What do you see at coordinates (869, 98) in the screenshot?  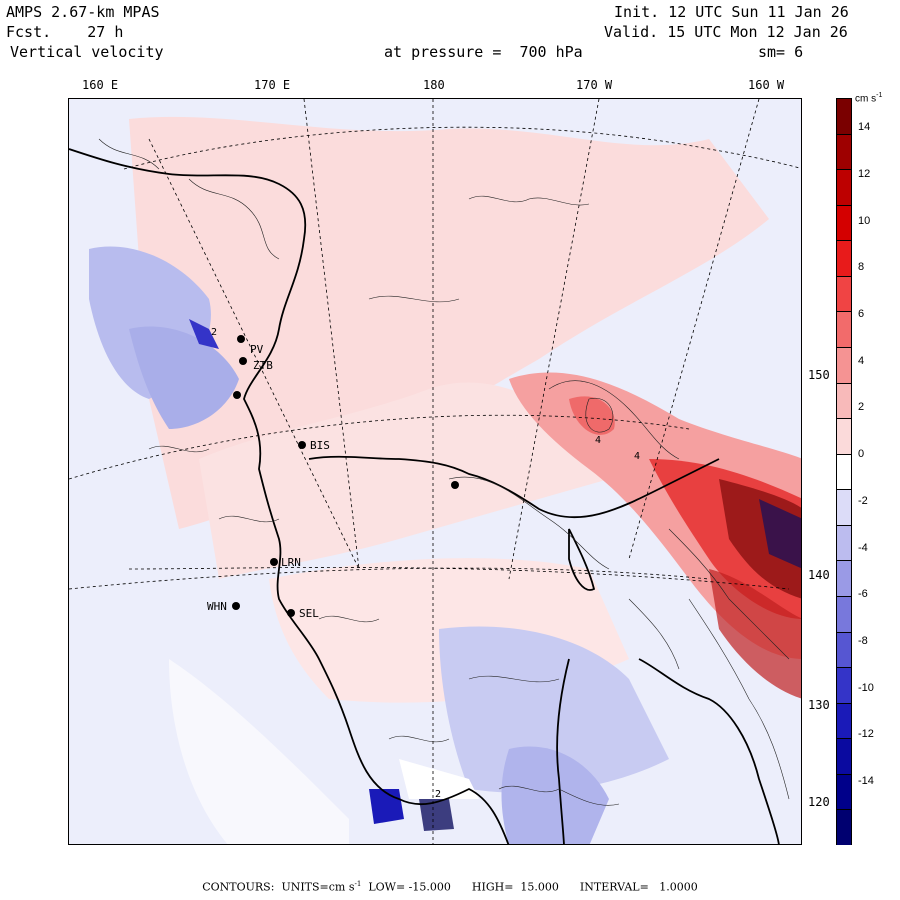 I see `colorbar-unit: cm s-1` at bounding box center [869, 98].